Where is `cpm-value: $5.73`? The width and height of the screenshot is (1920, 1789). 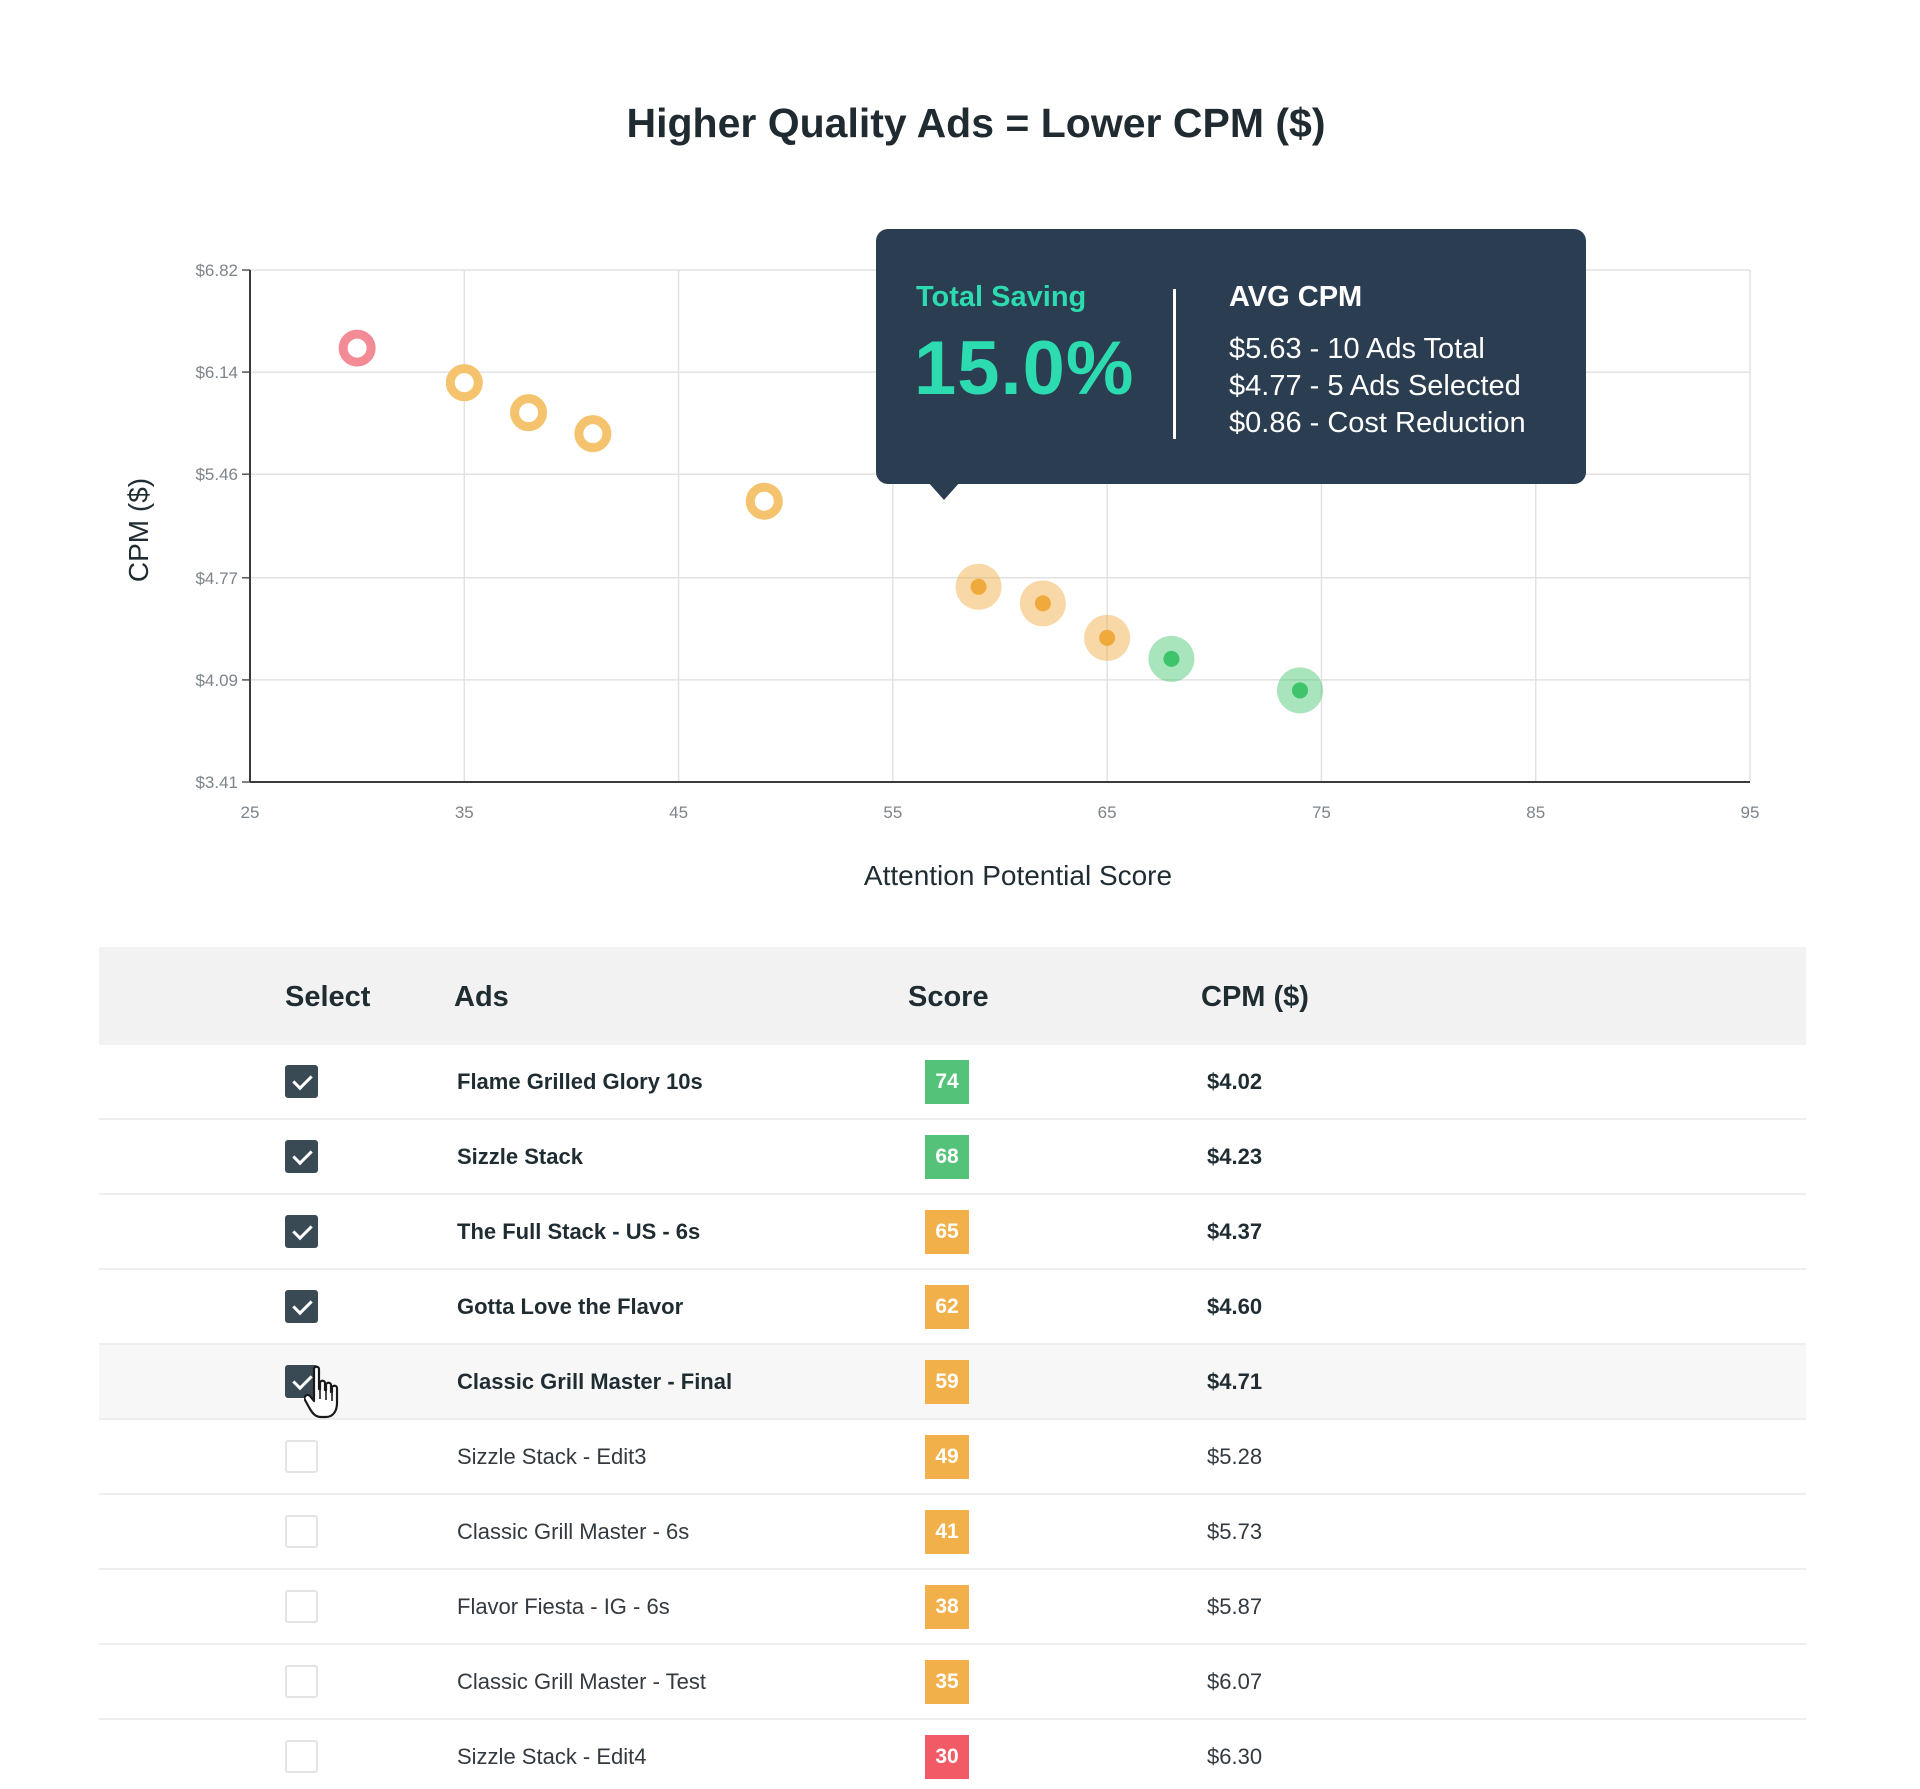 cpm-value: $5.73 is located at coordinates (1235, 1531).